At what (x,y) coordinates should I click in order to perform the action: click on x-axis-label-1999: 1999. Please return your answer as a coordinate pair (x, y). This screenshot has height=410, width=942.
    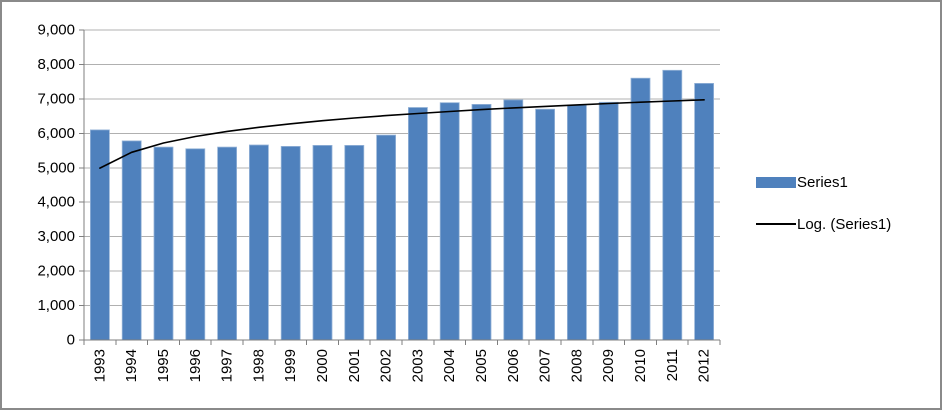
    Looking at the image, I should click on (290, 365).